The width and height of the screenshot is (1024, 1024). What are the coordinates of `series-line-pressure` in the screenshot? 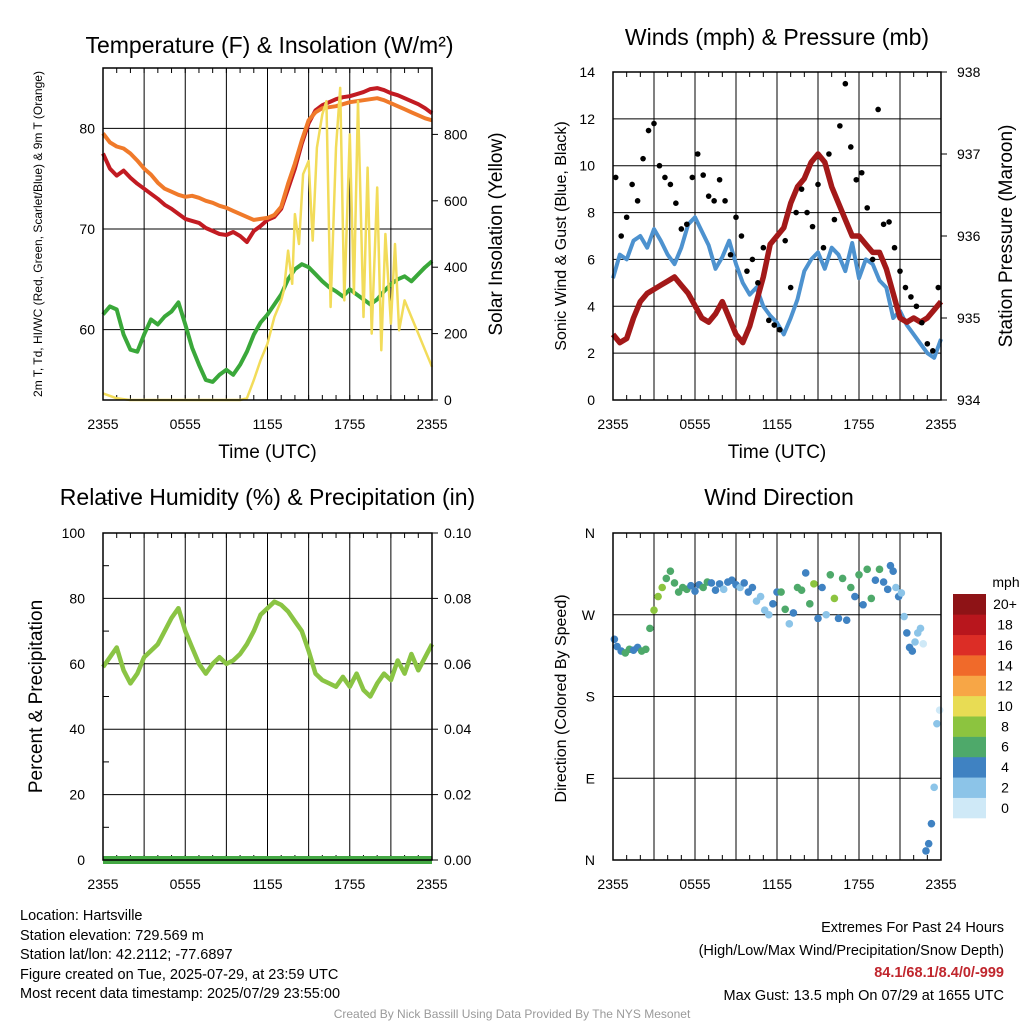 It's located at (777, 248).